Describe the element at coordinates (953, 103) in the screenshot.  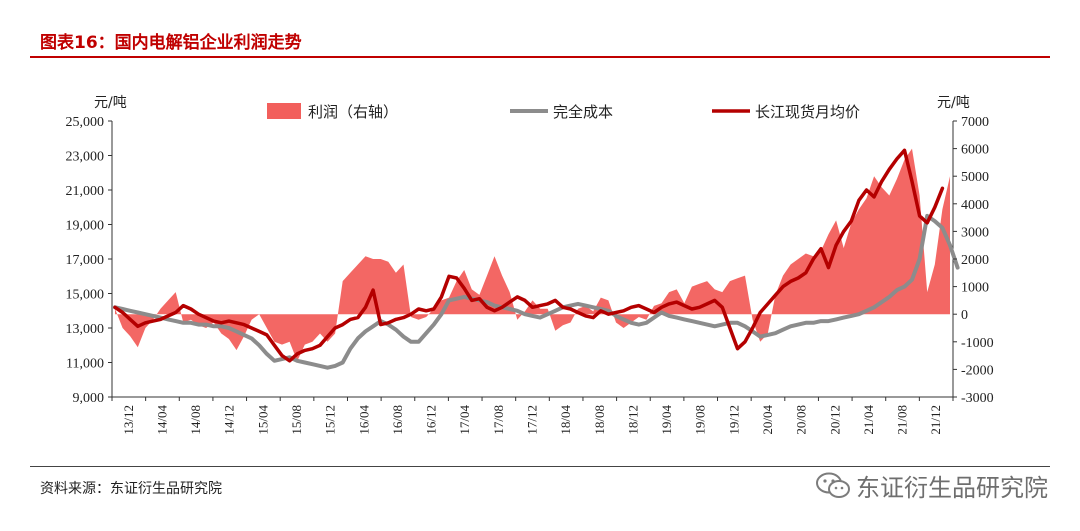
I see `y-right-unit: 元/吨` at that location.